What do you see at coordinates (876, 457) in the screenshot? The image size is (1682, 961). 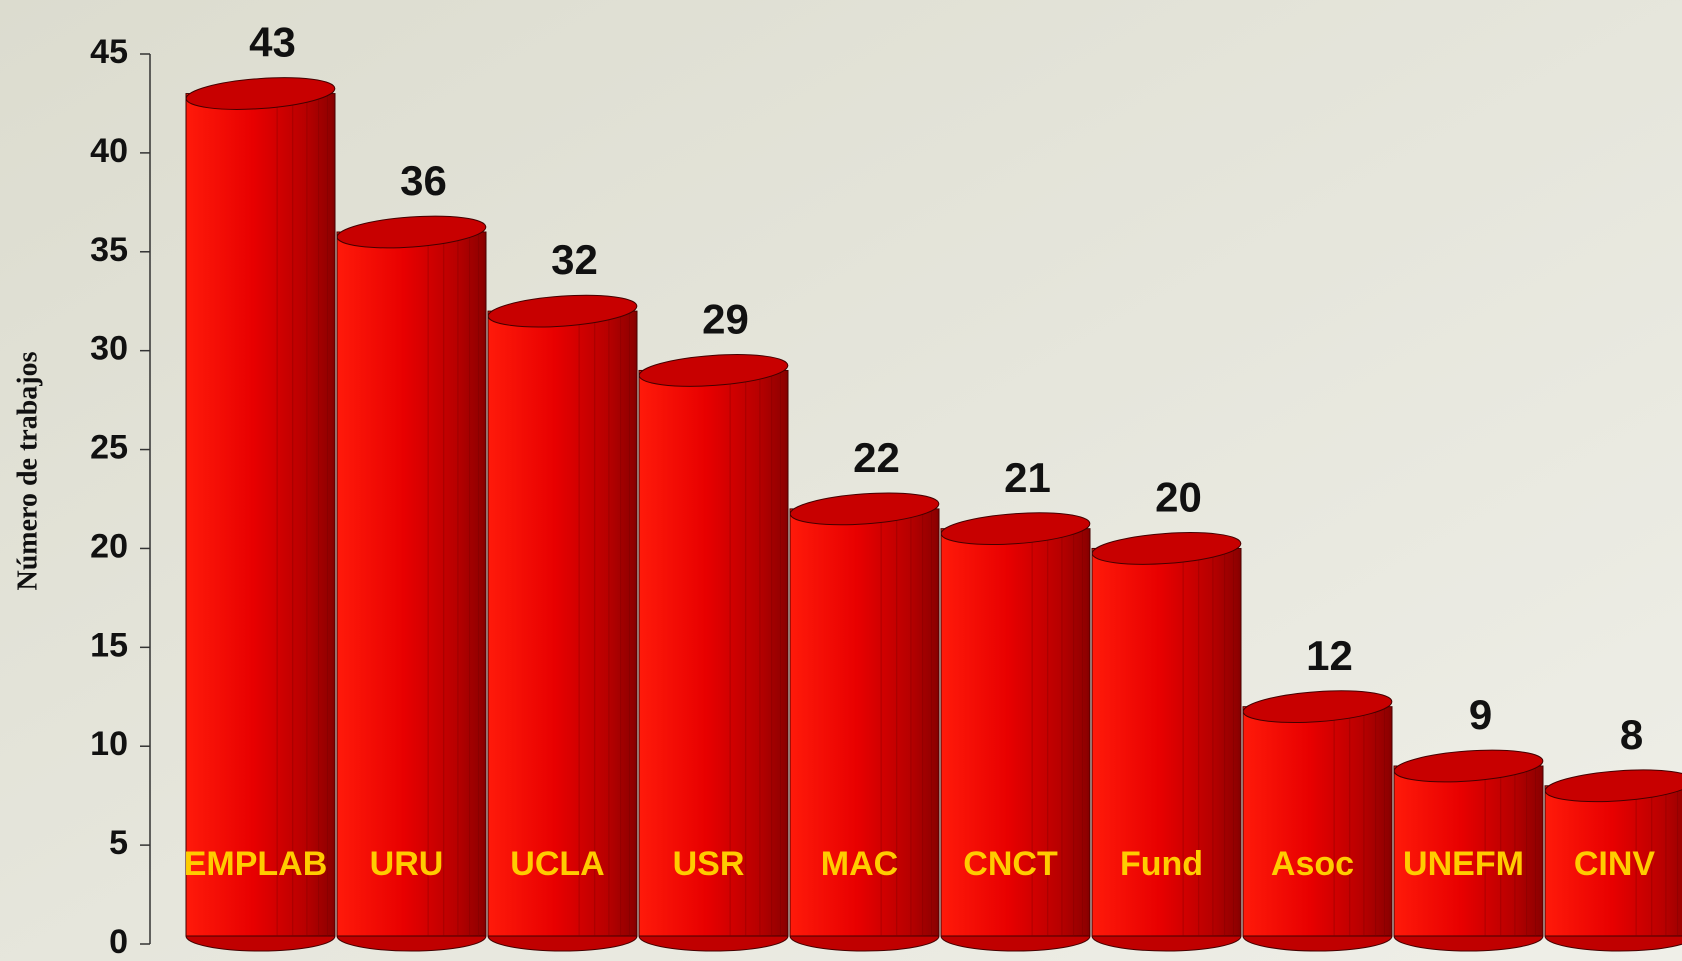 I see `value-label: 22` at bounding box center [876, 457].